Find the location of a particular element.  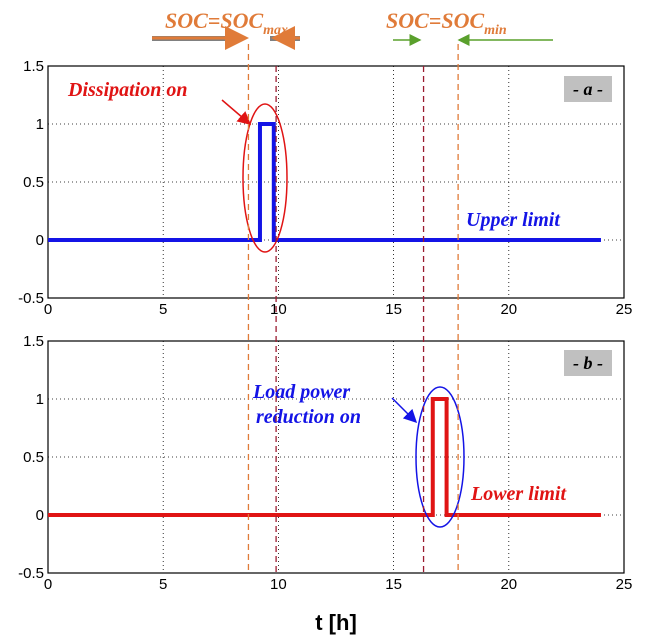

panel-tag: - a - is located at coordinates (588, 89).